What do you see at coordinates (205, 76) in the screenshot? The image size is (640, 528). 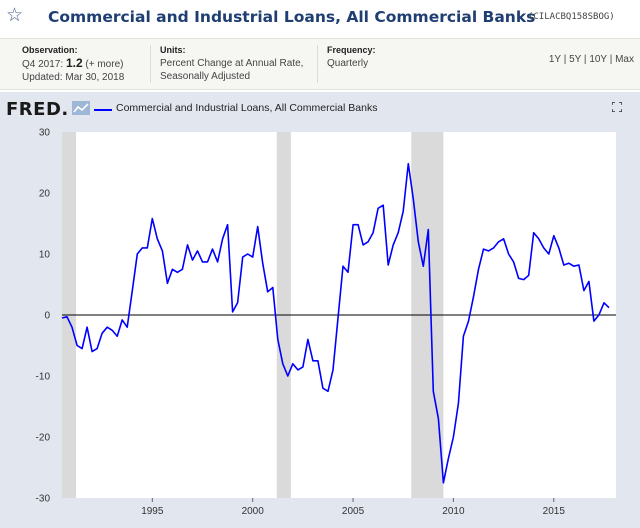 I see `units-line-2: Seasonally Adjusted` at bounding box center [205, 76].